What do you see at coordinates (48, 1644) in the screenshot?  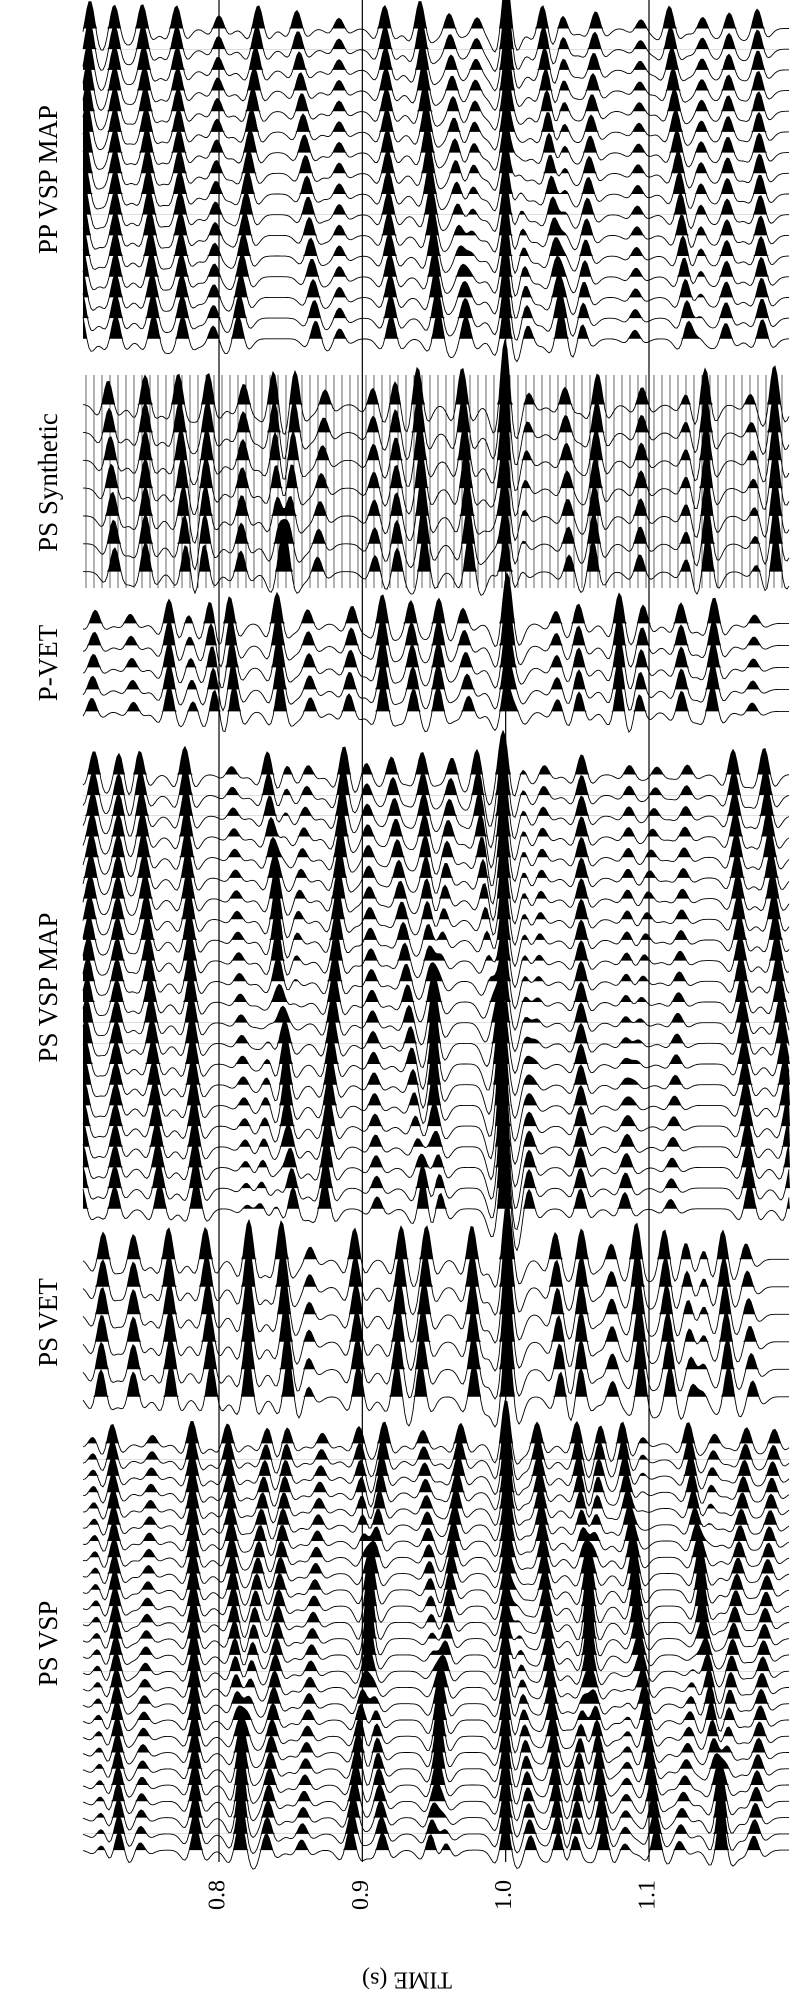 I see `panel-title: PS VSP` at bounding box center [48, 1644].